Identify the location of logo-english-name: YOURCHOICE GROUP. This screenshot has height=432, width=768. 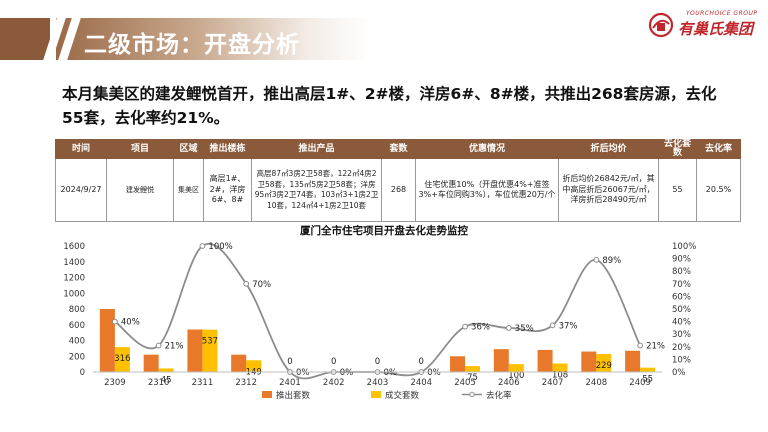
(722, 13).